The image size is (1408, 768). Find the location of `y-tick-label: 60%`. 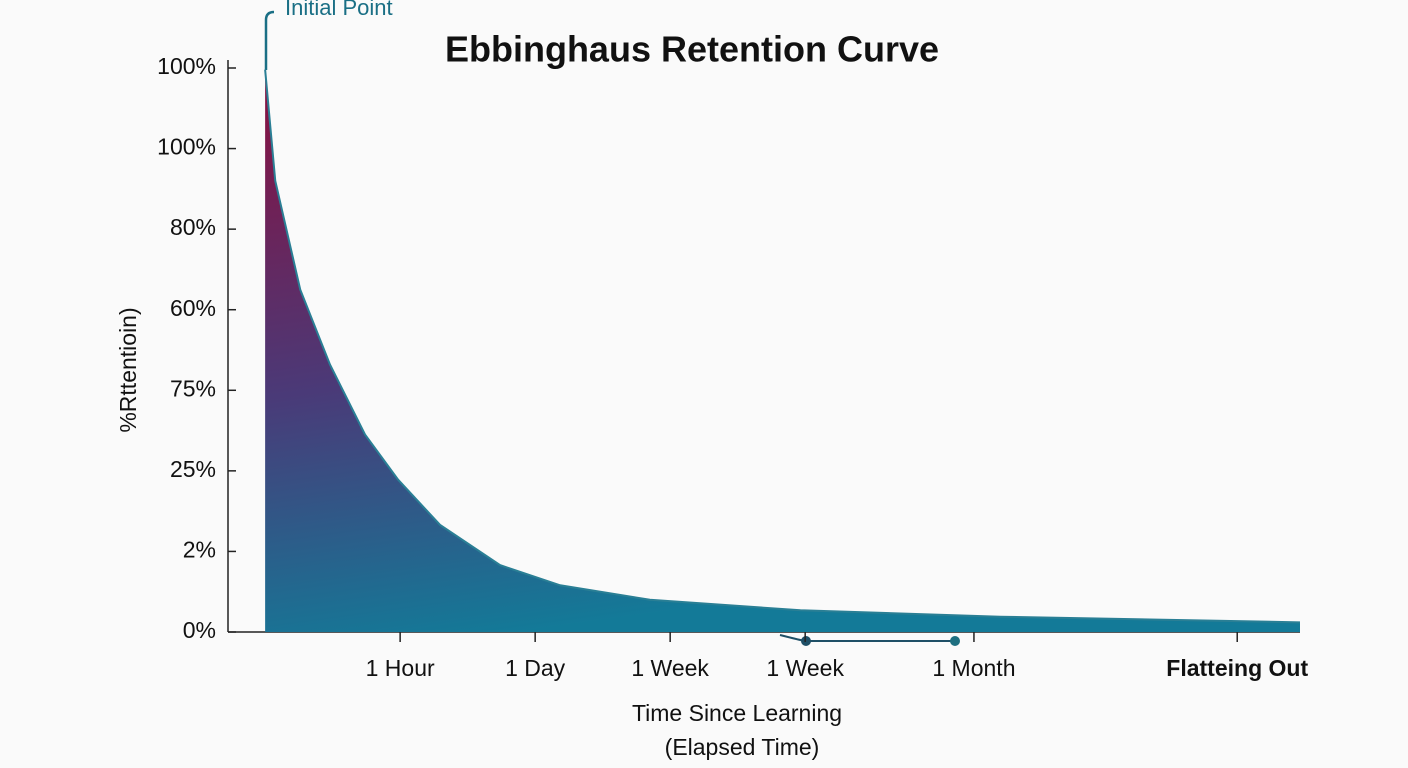

y-tick-label: 60% is located at coordinates (193, 308).